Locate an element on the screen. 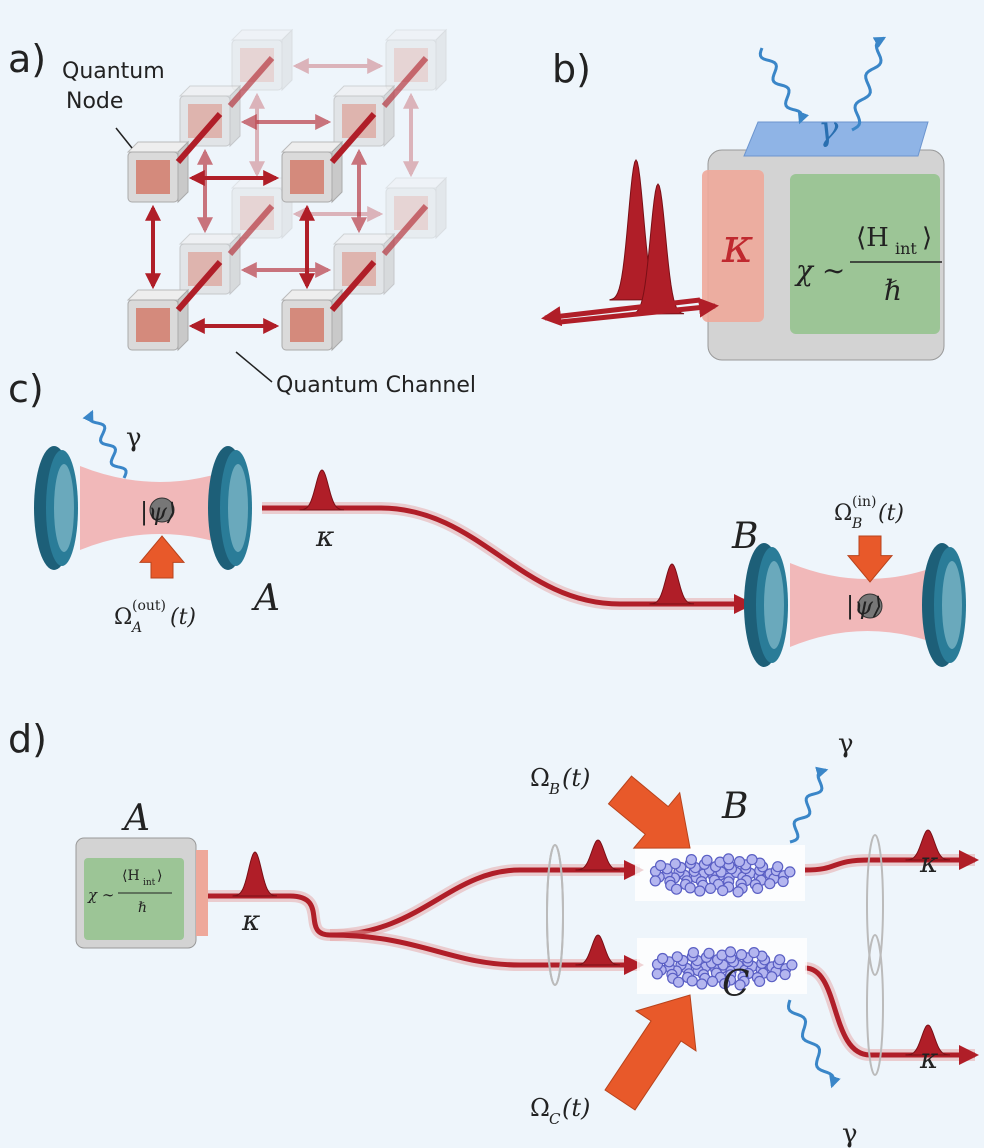  drive-subscript: A is located at coordinates (136, 628).